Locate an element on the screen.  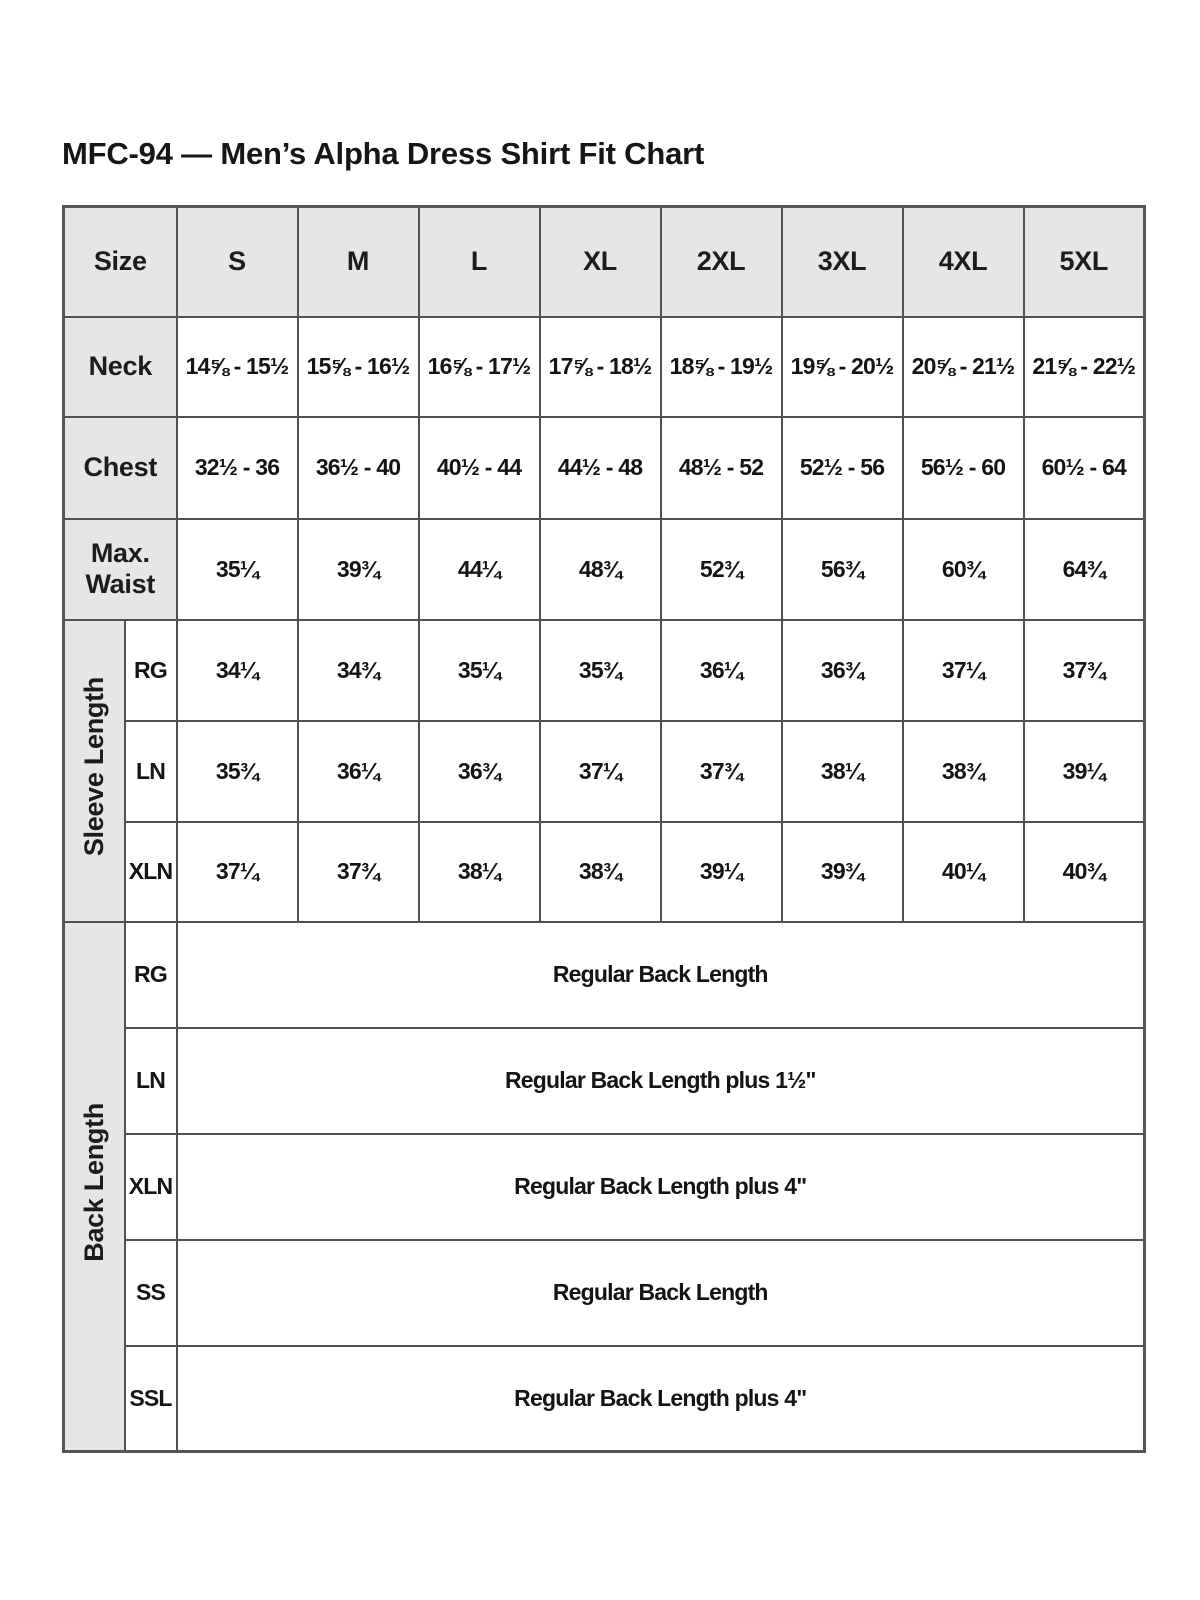
sleeve-ln-value-cell: 37¼ is located at coordinates (600, 771).